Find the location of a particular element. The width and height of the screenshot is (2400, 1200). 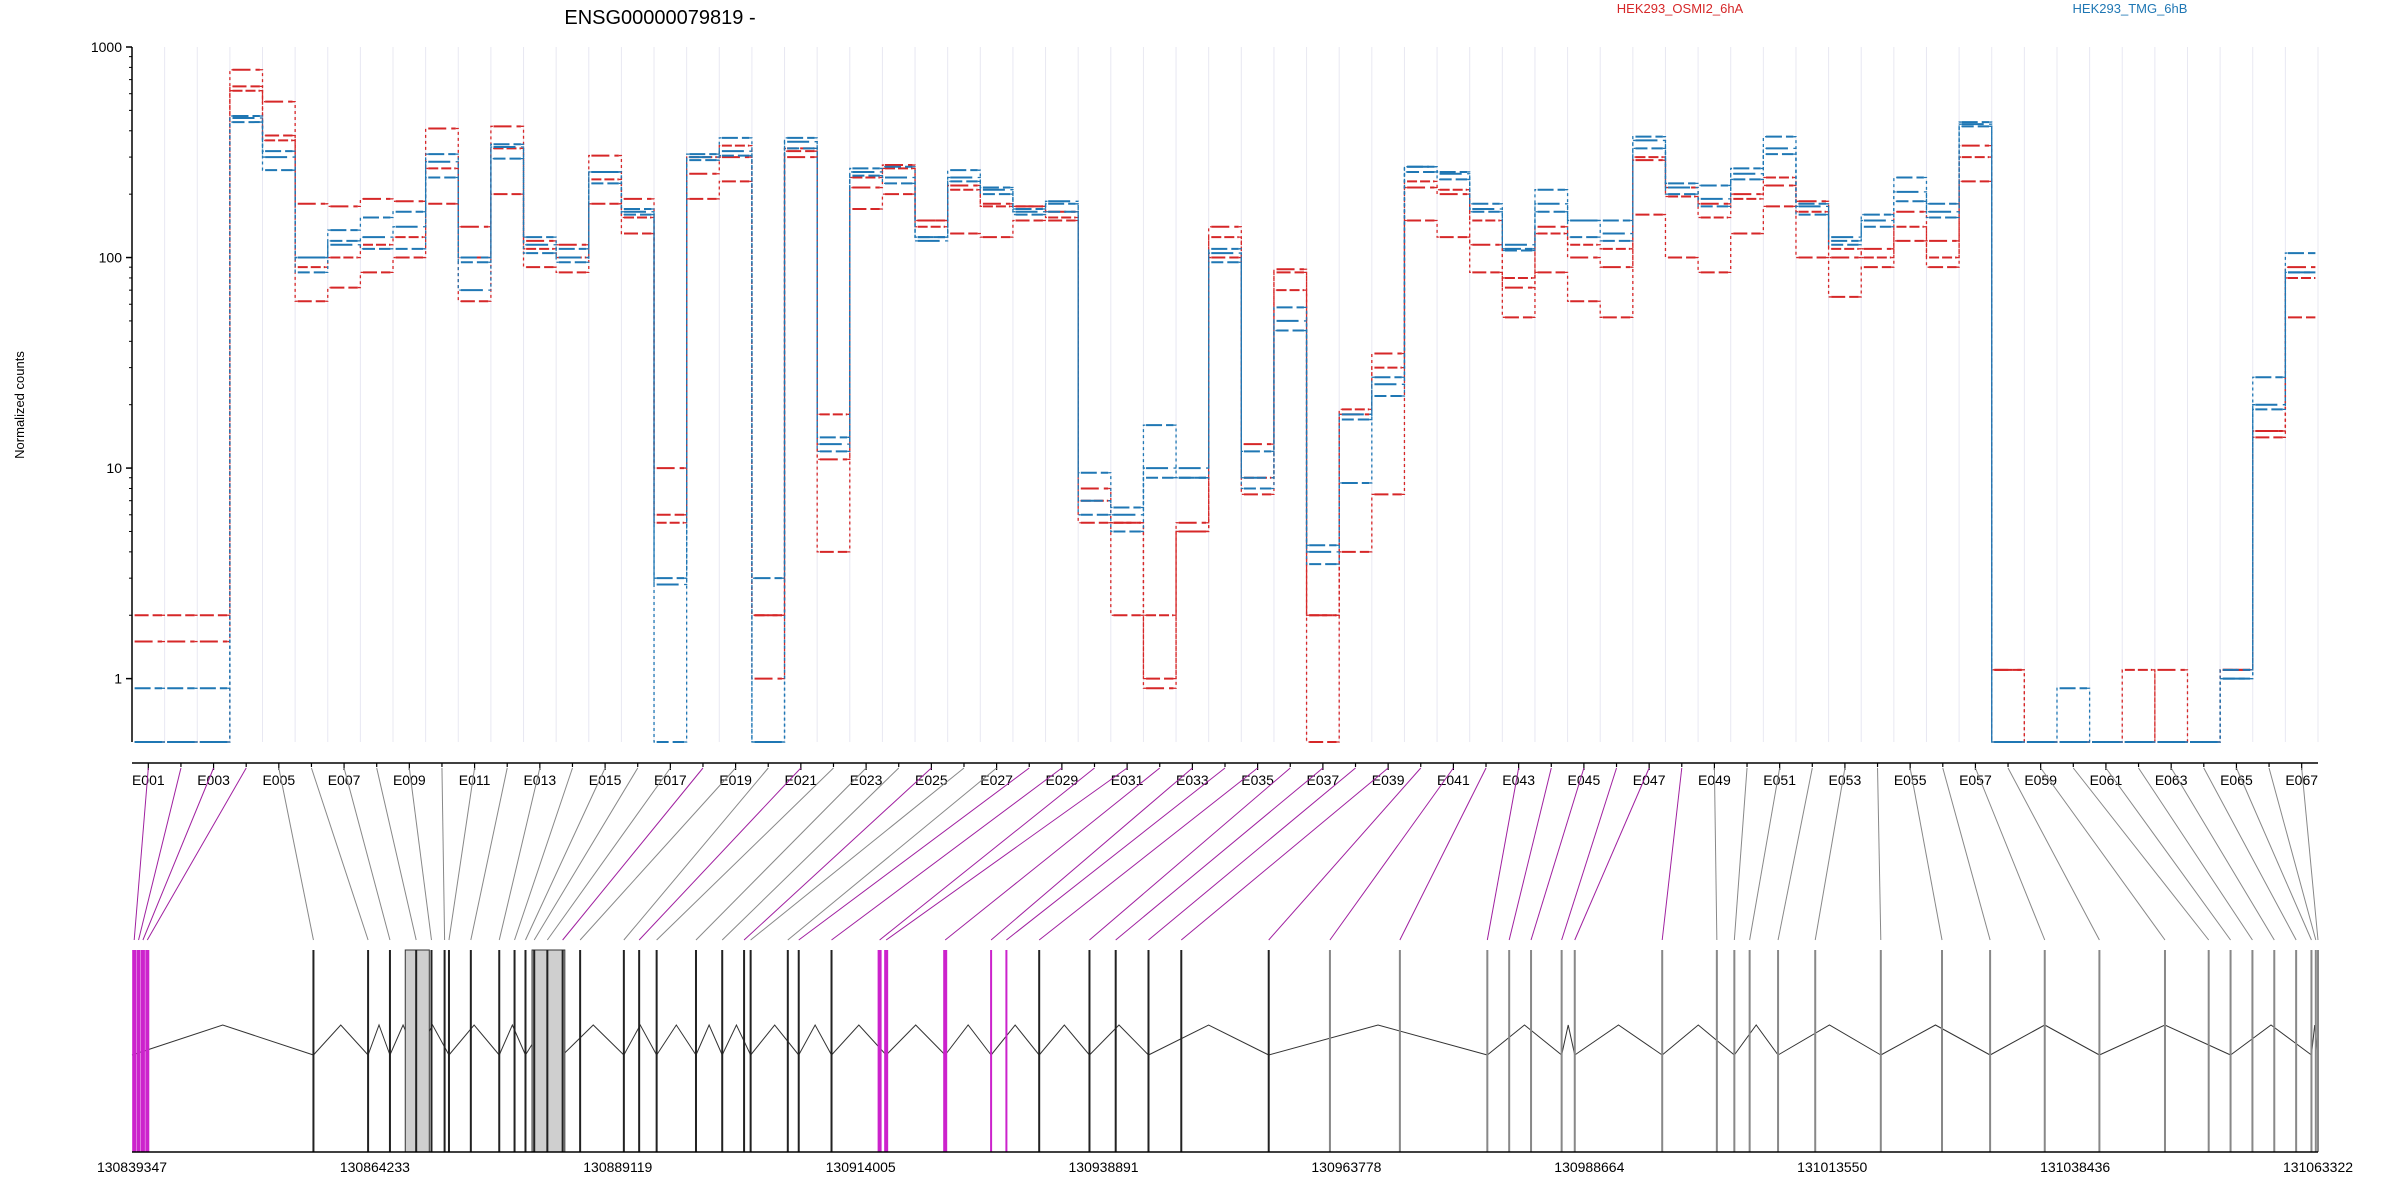

x-tick-label: E047 is located at coordinates (1649, 780).